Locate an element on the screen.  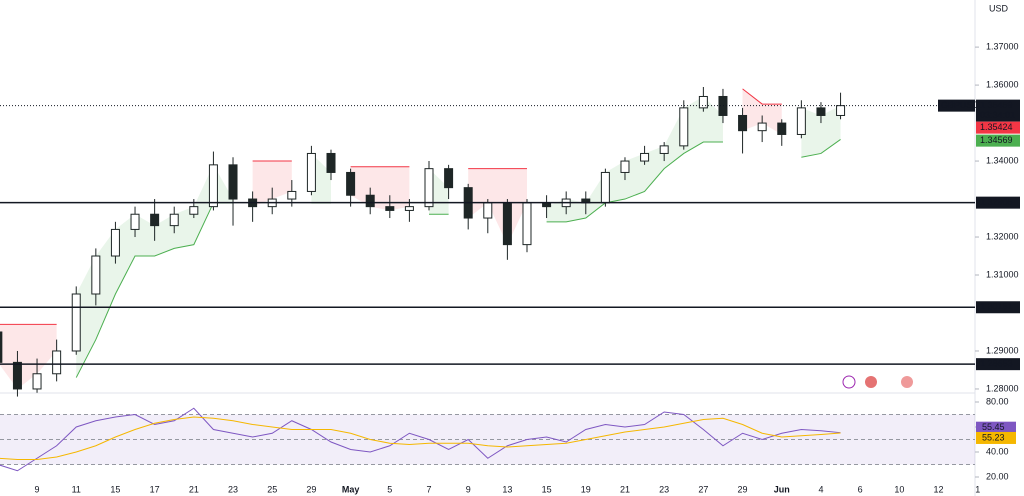
x-tick-label: 12 is located at coordinates (939, 489).